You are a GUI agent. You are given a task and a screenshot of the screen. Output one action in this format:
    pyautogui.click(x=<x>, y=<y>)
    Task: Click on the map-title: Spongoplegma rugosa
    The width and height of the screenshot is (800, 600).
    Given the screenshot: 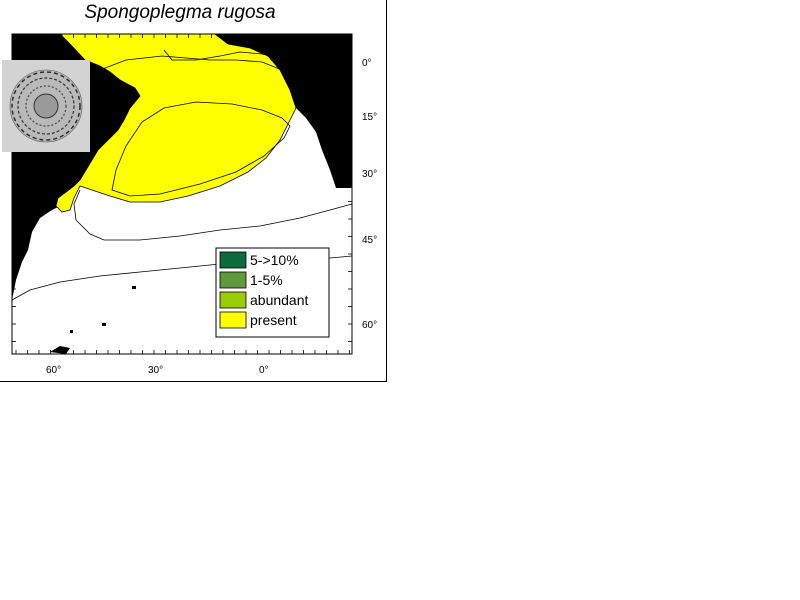 What is the action you would take?
    pyautogui.click(x=180, y=12)
    